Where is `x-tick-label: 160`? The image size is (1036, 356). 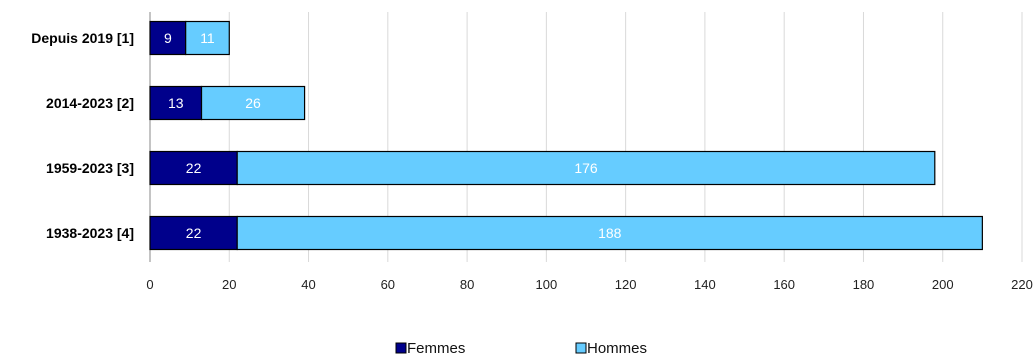
x-tick-label: 160 is located at coordinates (784, 284).